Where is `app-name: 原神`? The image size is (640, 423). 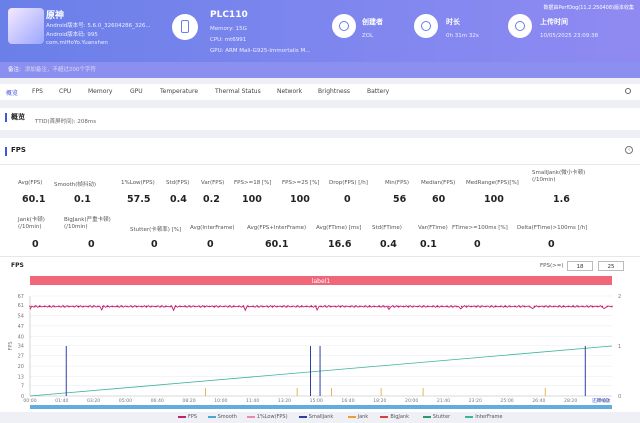
app-name: 原神 is located at coordinates (55, 16).